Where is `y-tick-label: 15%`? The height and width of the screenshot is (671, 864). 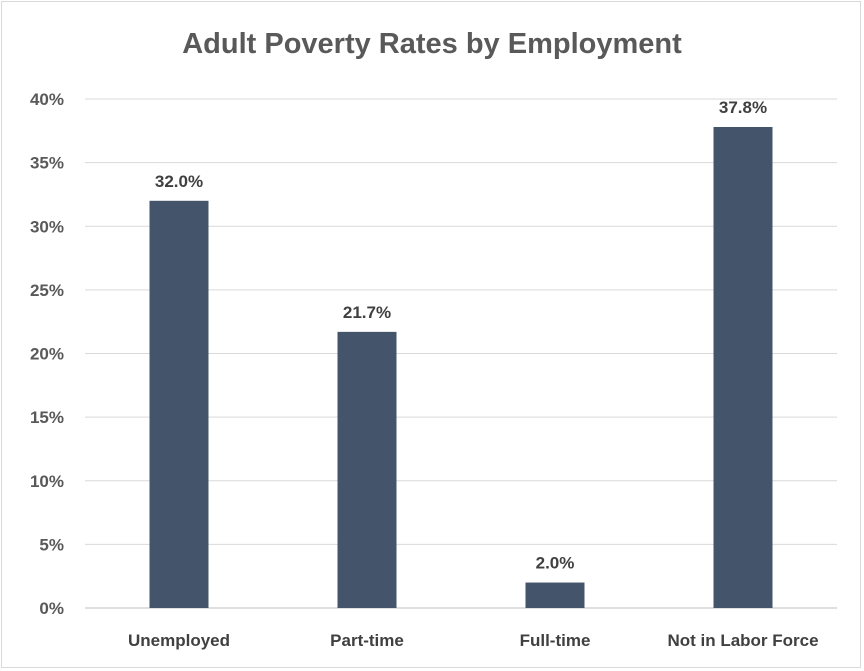
y-tick-label: 15% is located at coordinates (47, 417).